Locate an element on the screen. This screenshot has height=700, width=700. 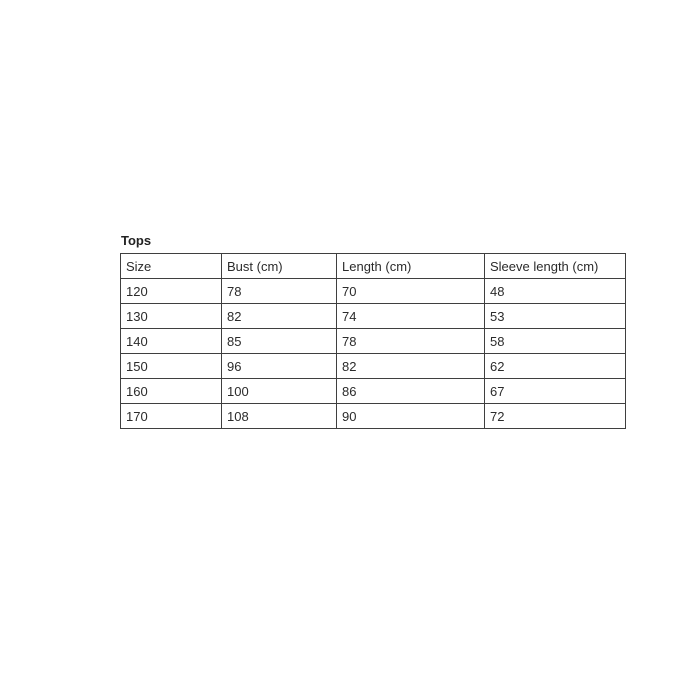
table-cell: 74 is located at coordinates (410, 316).